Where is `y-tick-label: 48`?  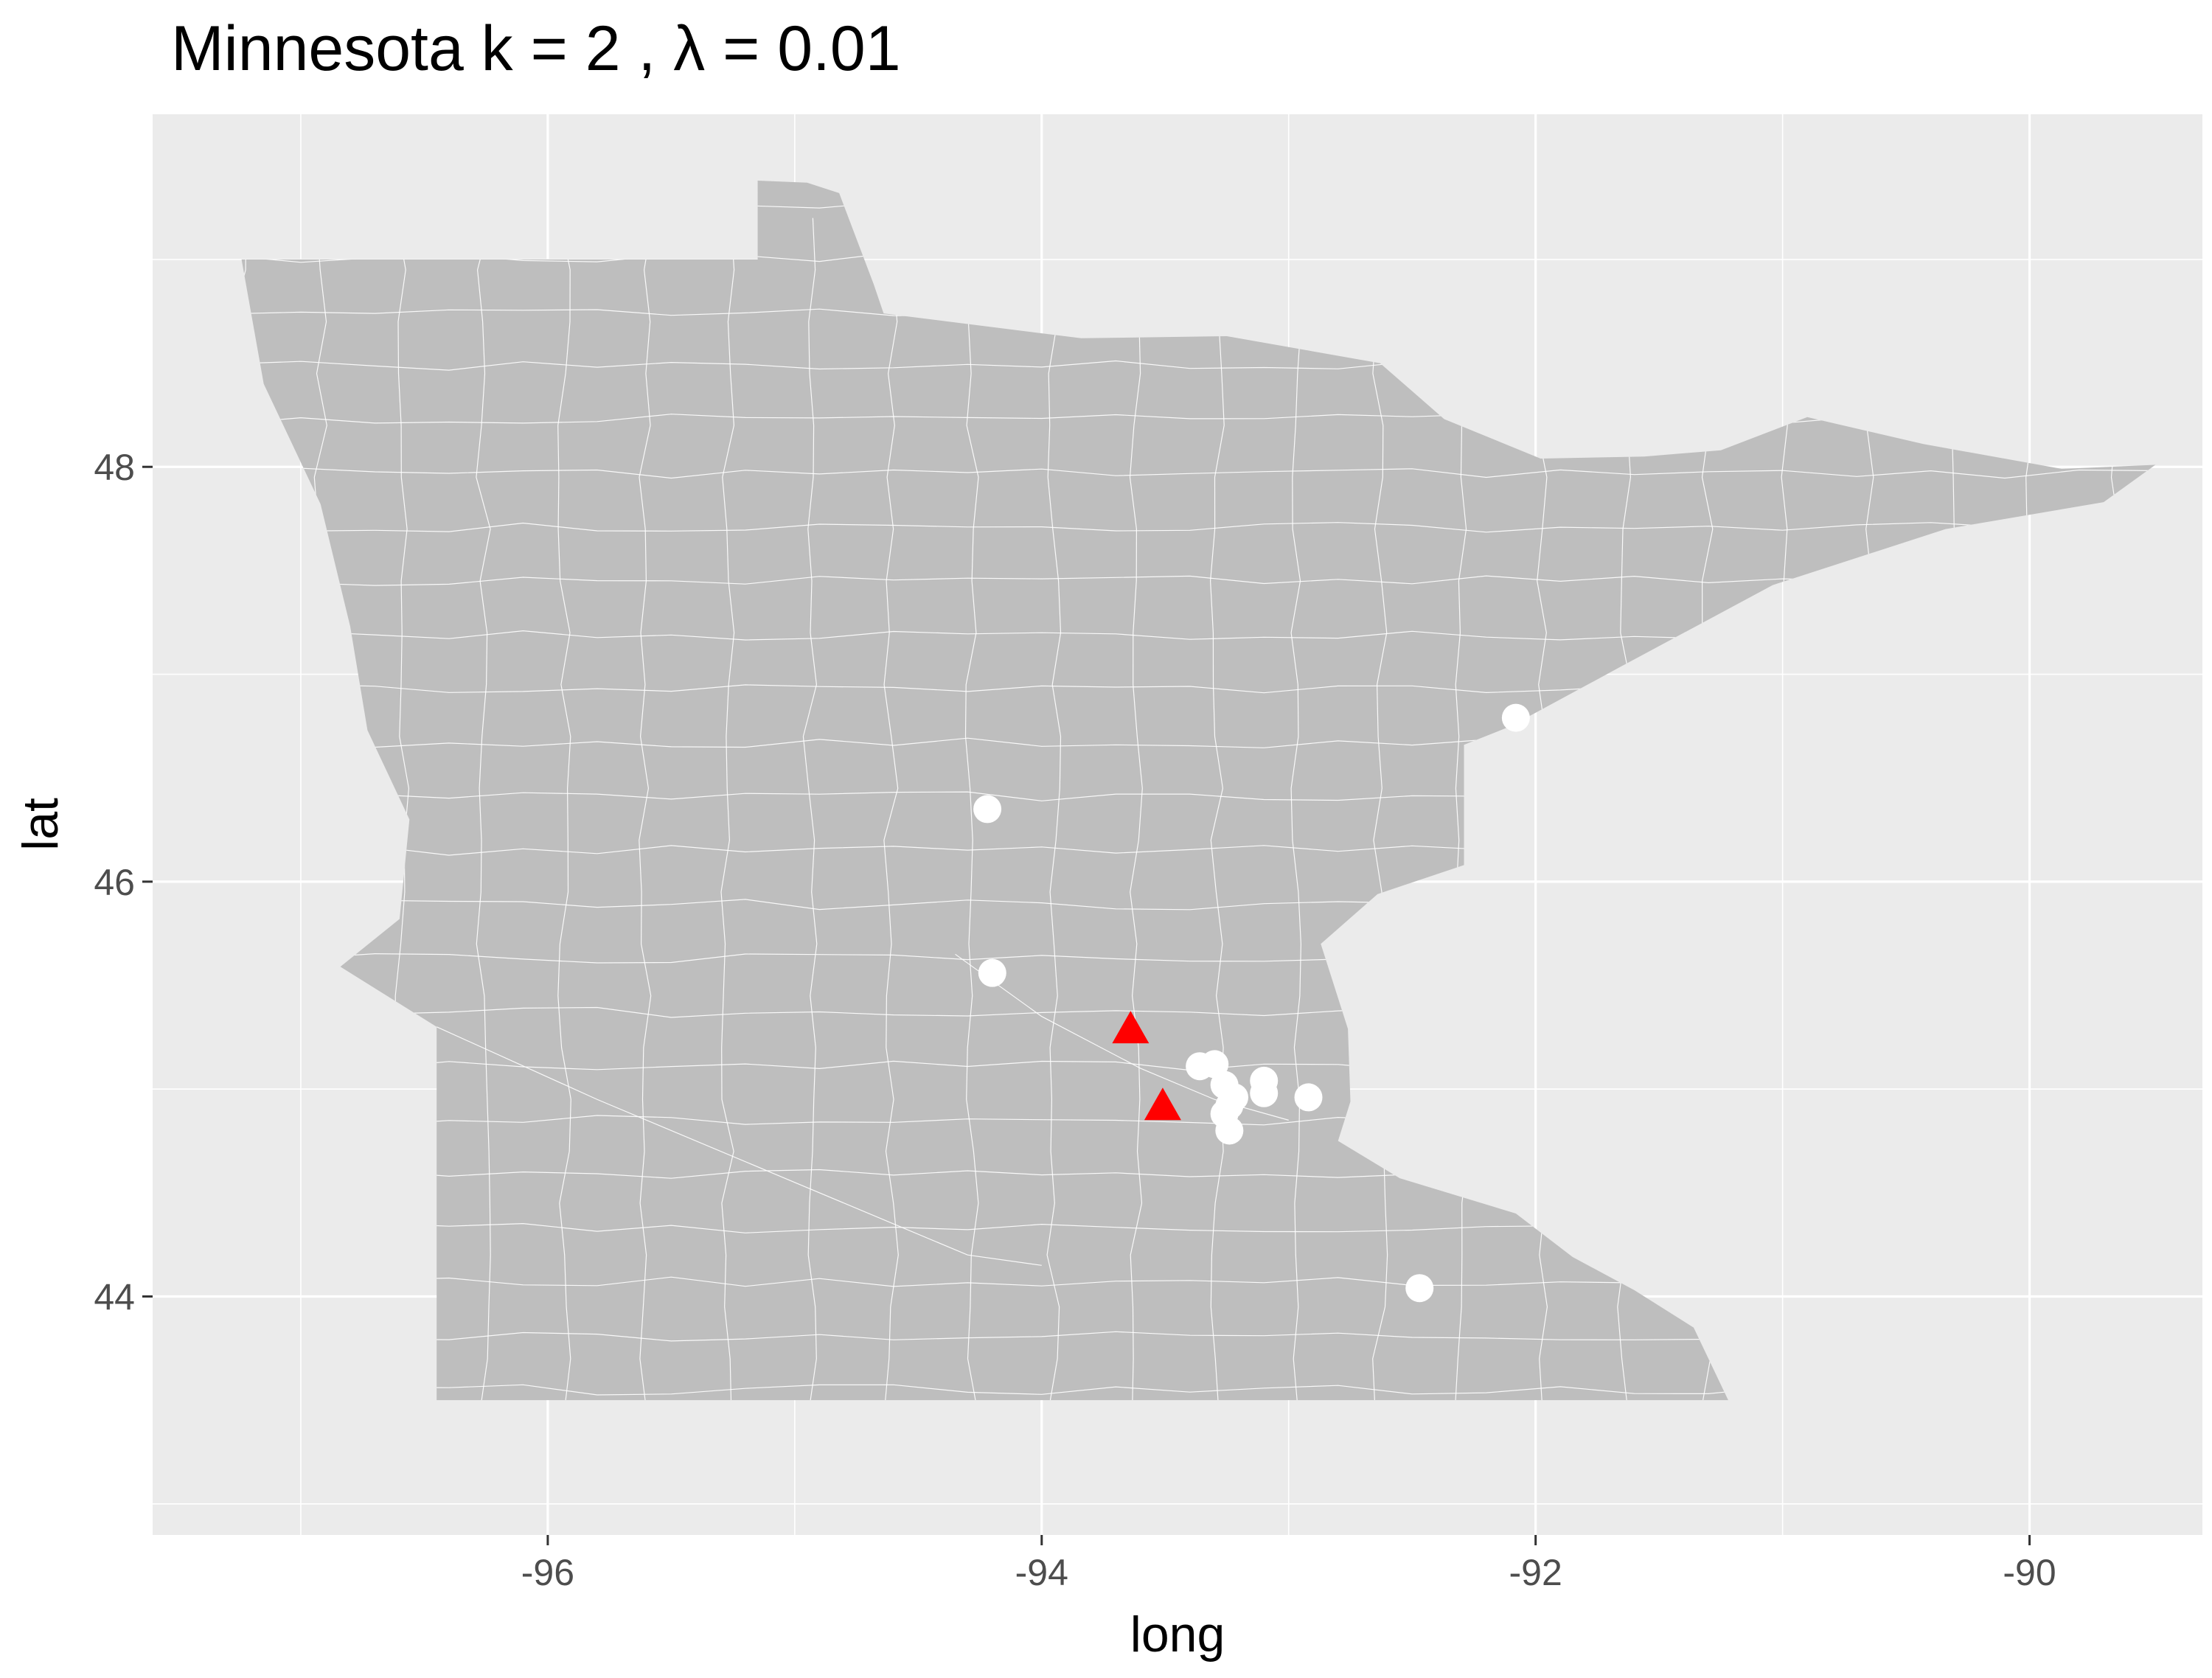
y-tick-label: 48 is located at coordinates (114, 467).